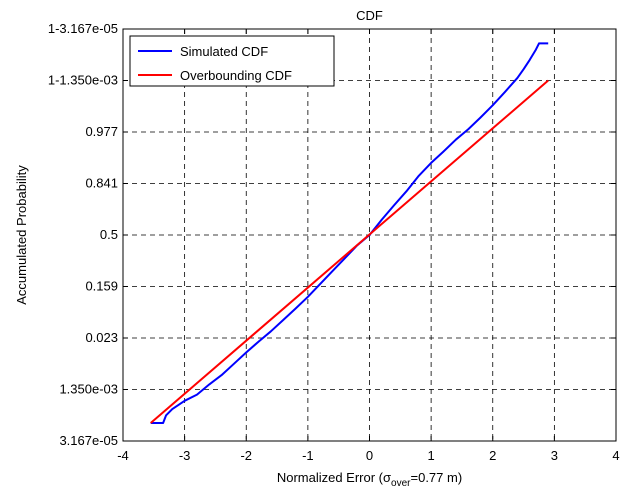 This screenshot has width=633, height=494. Describe the element at coordinates (308, 455) in the screenshot. I see `x-tick-label: -1` at that location.